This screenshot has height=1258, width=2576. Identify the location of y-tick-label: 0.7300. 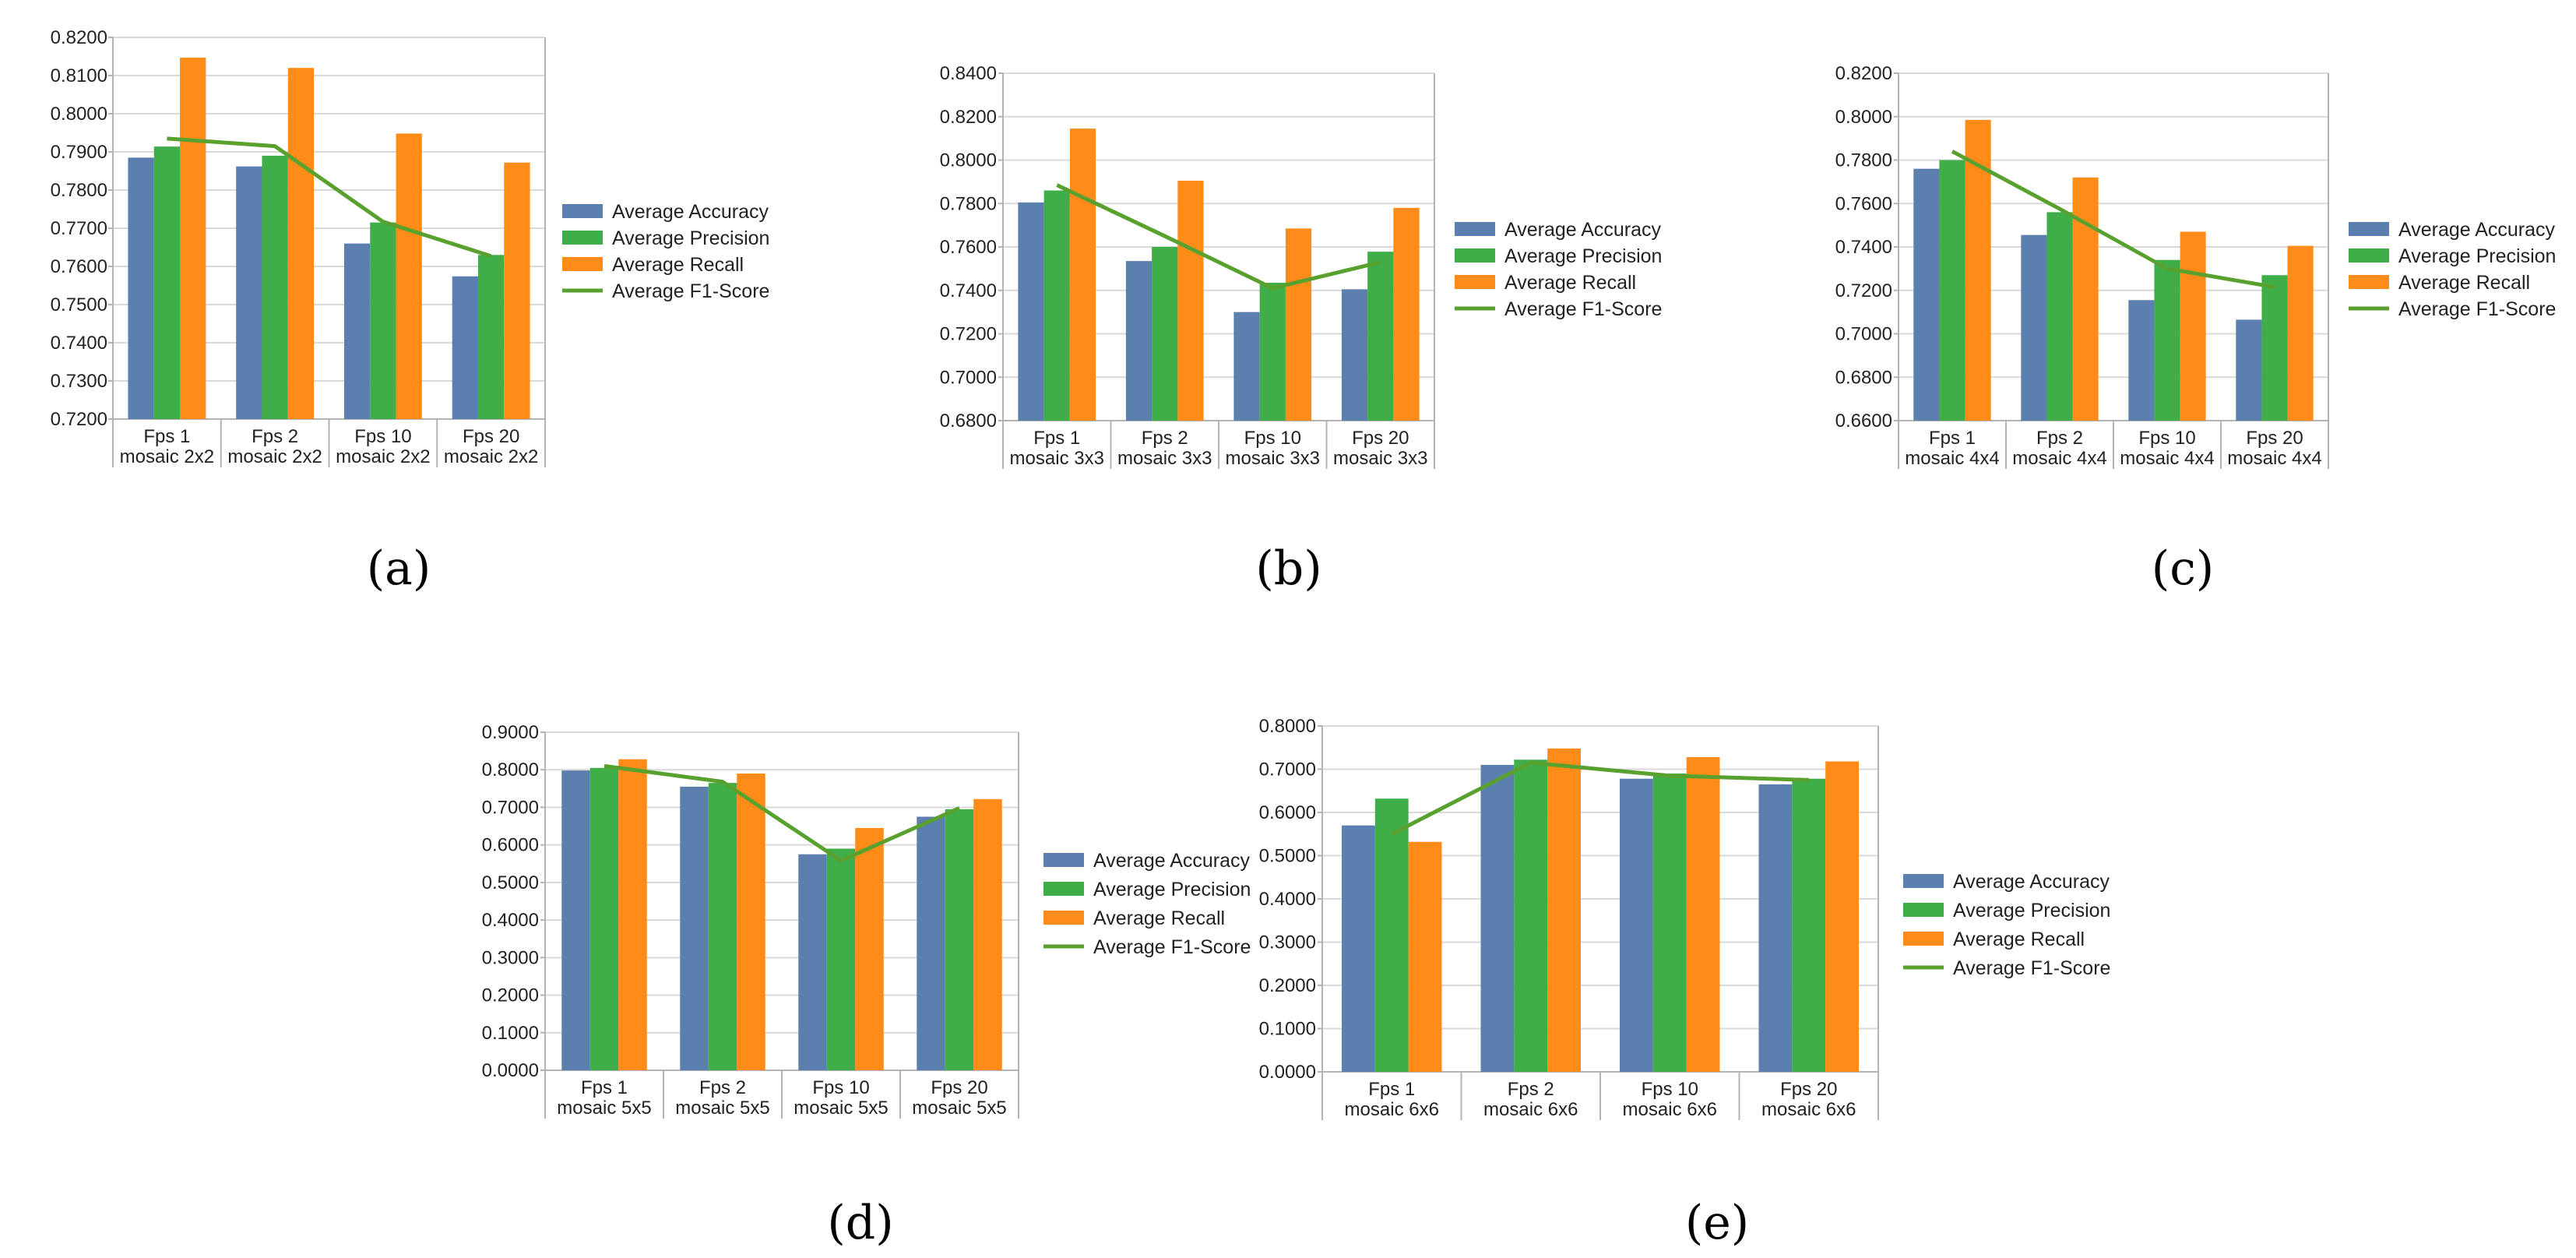
(79, 381).